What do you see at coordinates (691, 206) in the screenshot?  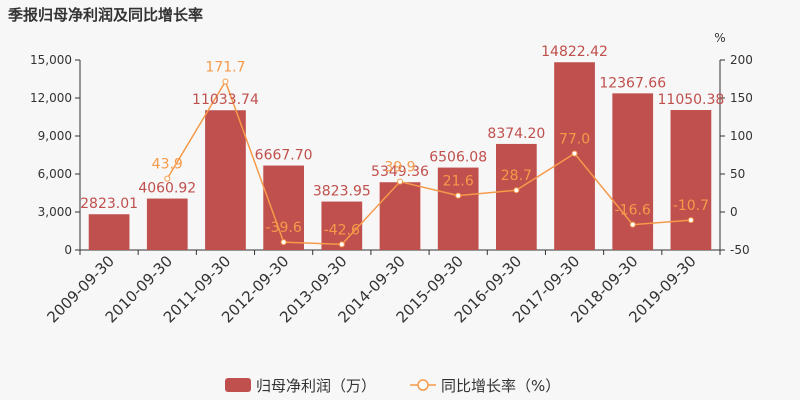 I see `growth-value-label: -10.7` at bounding box center [691, 206].